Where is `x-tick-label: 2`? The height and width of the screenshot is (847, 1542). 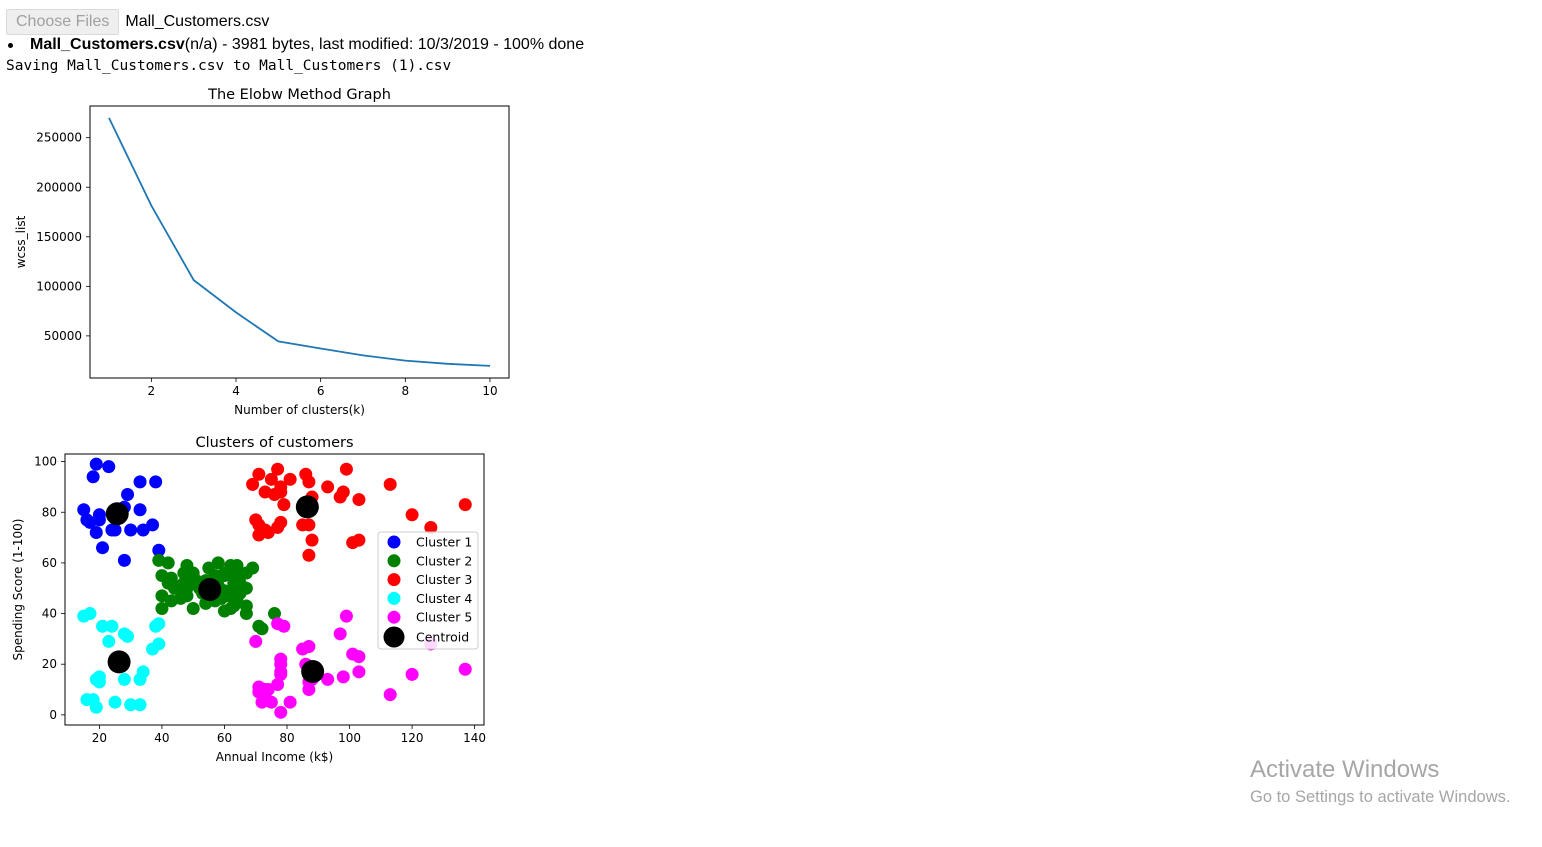 x-tick-label: 2 is located at coordinates (152, 391).